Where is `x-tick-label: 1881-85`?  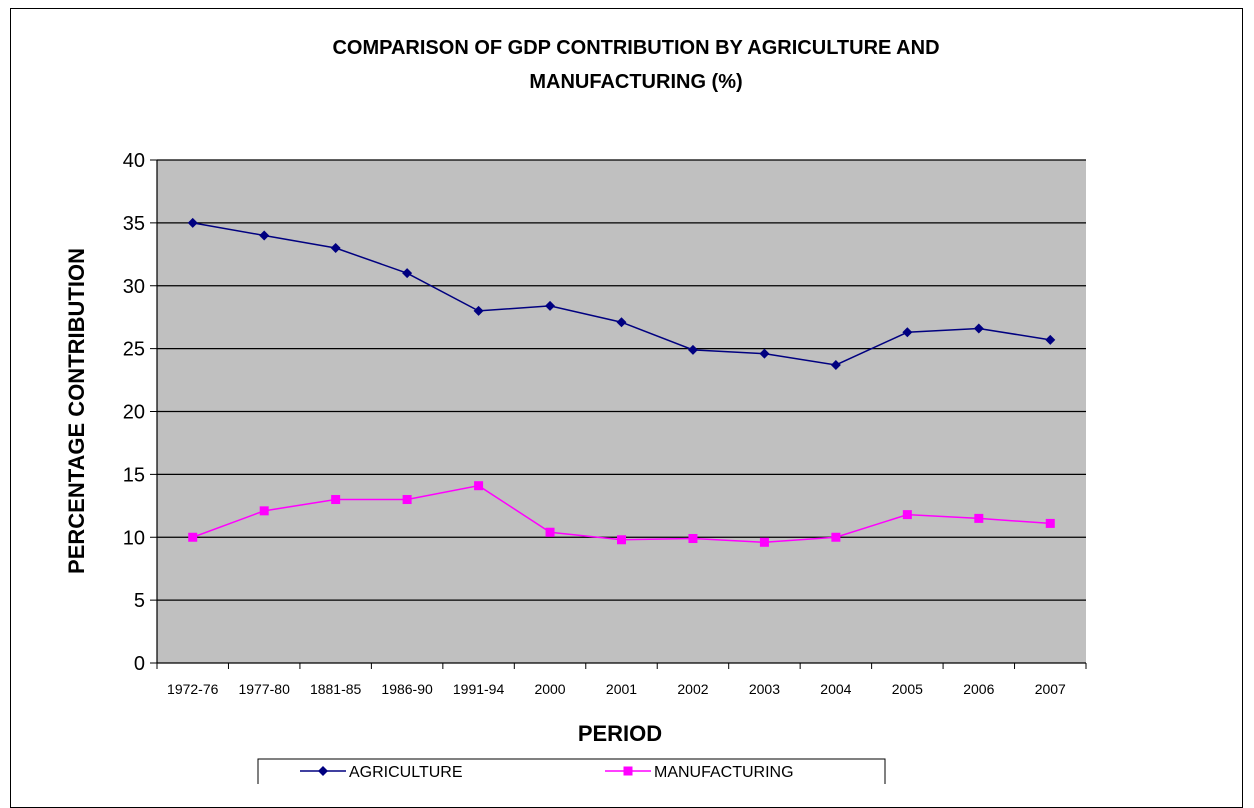
x-tick-label: 1881-85 is located at coordinates (336, 689).